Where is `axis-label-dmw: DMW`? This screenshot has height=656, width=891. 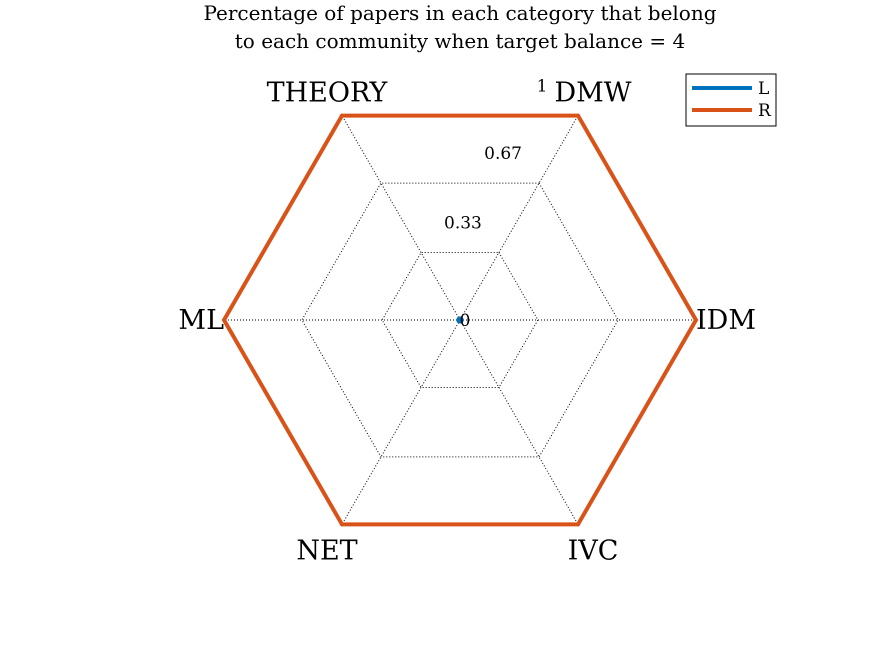 axis-label-dmw: DMW is located at coordinates (592, 93).